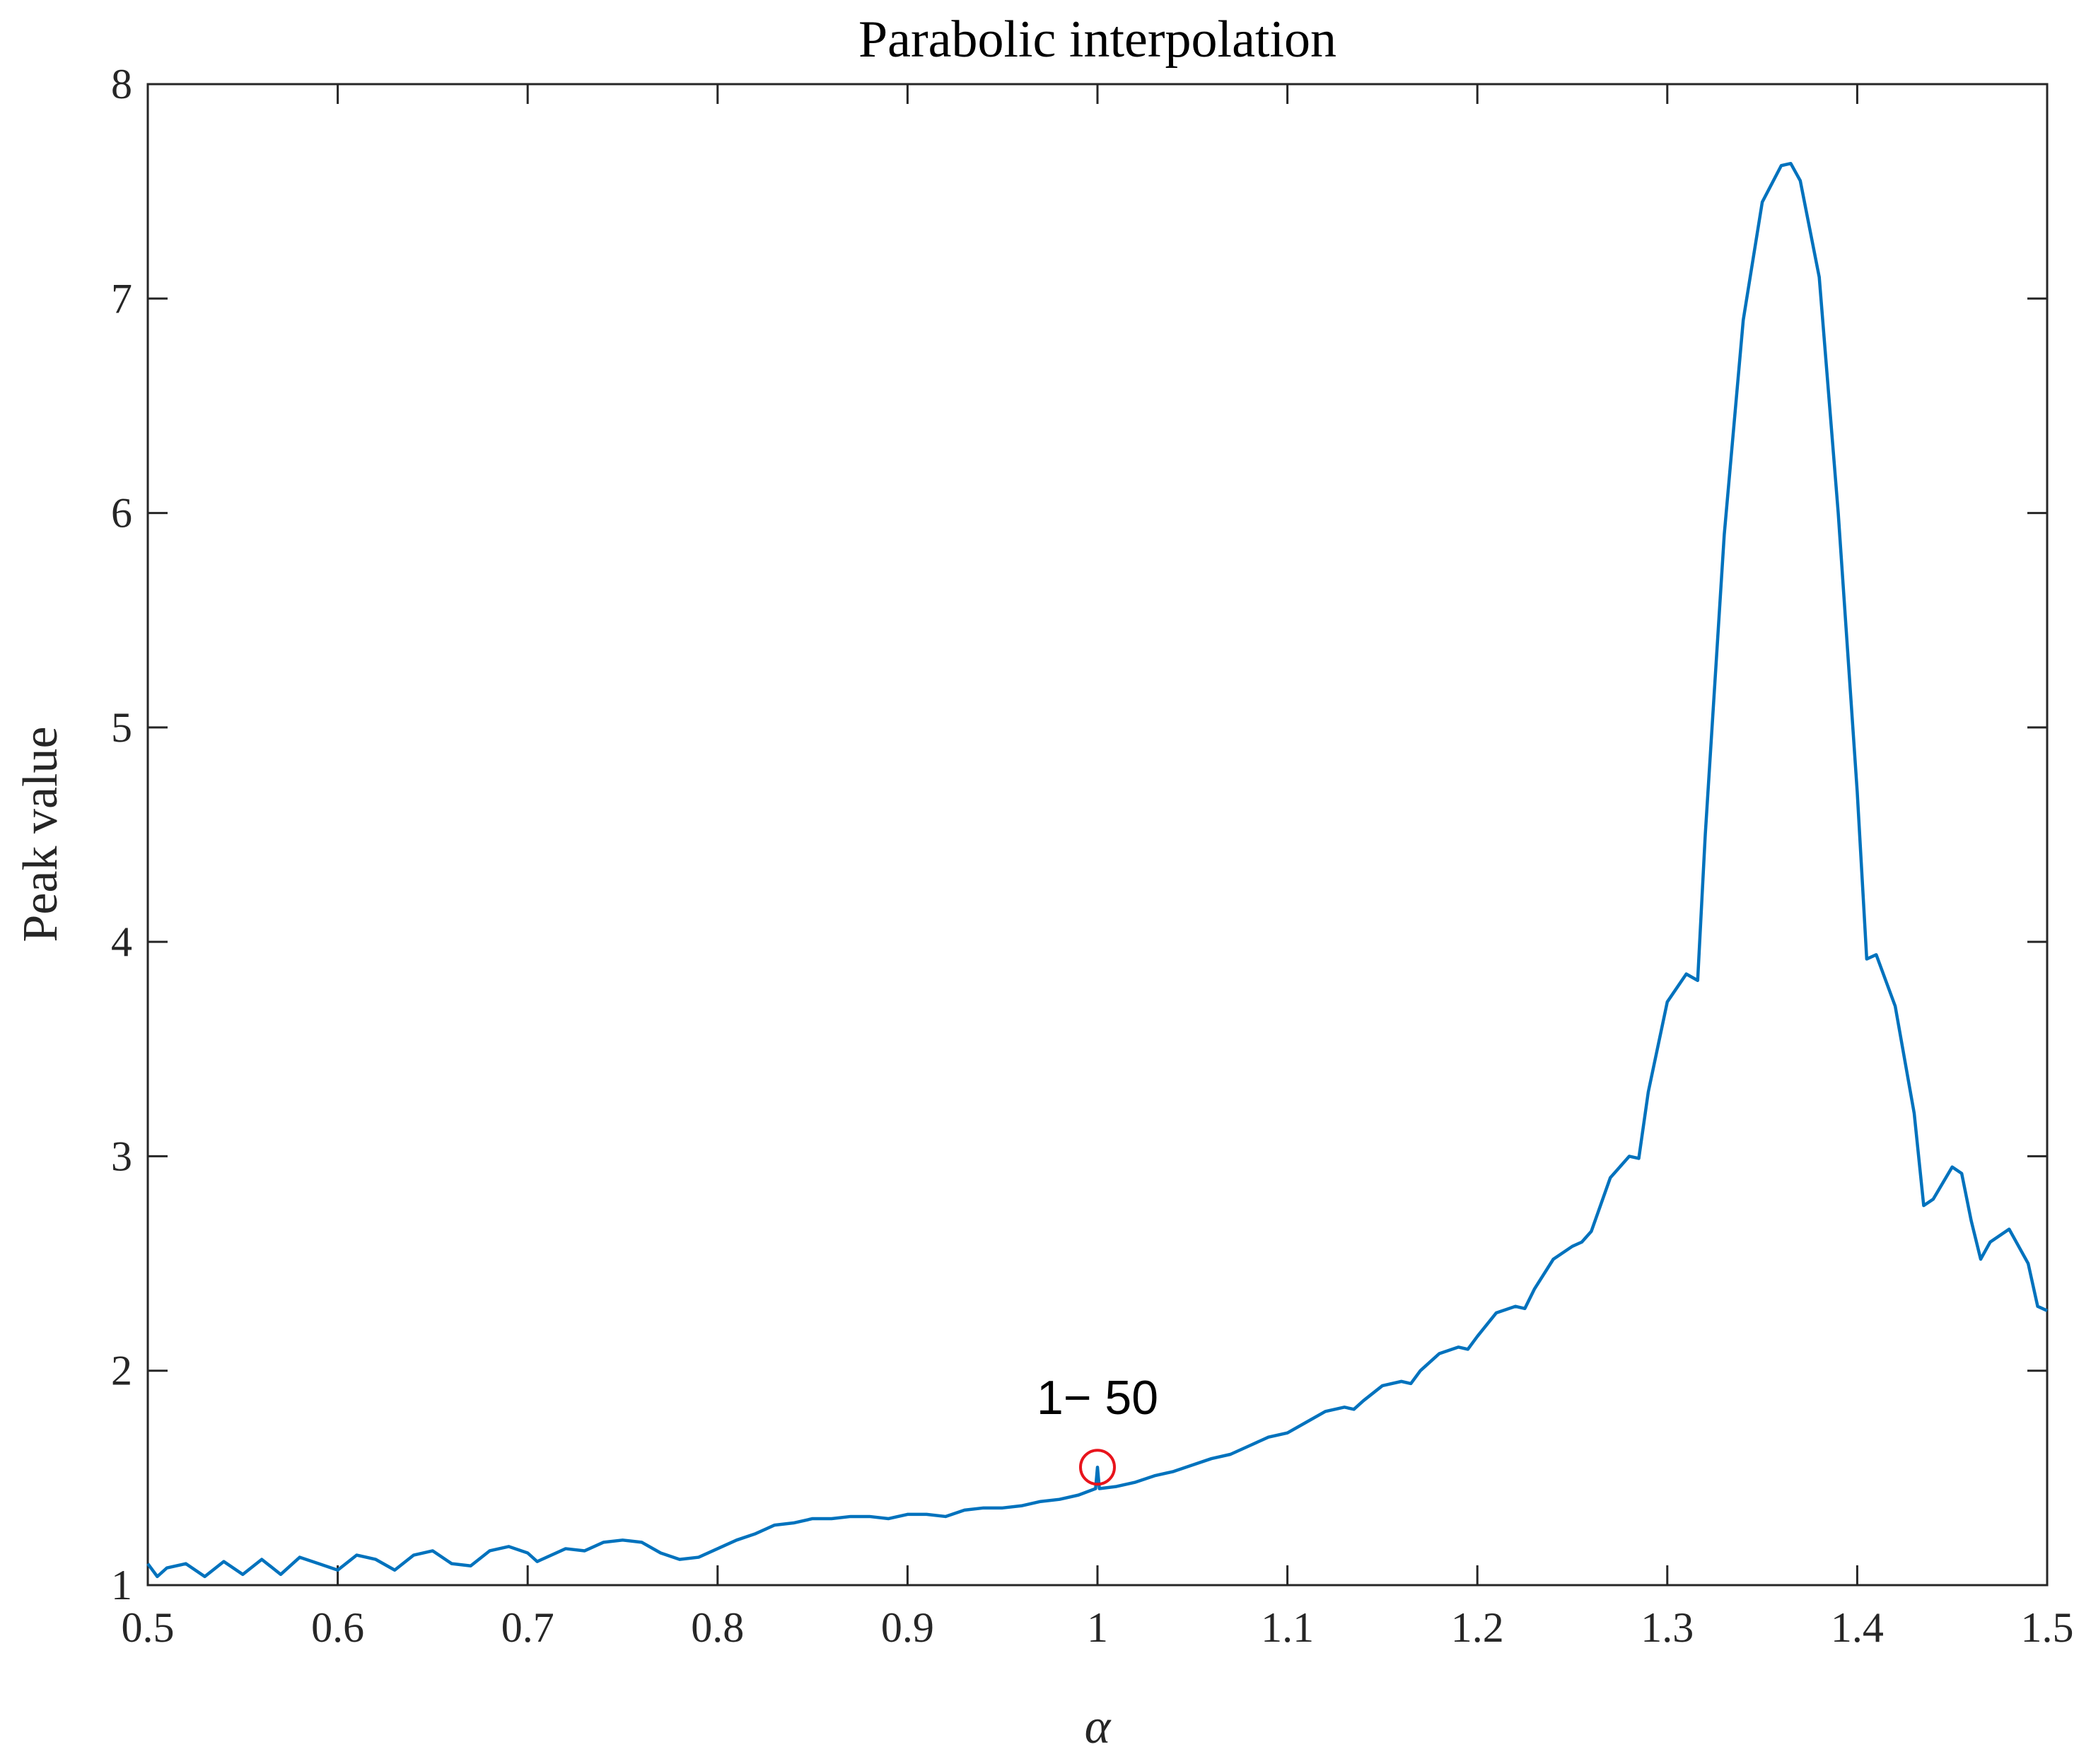 This screenshot has height=1764, width=2091. Describe the element at coordinates (40, 834) in the screenshot. I see `y-axis-label: Peak value` at that location.